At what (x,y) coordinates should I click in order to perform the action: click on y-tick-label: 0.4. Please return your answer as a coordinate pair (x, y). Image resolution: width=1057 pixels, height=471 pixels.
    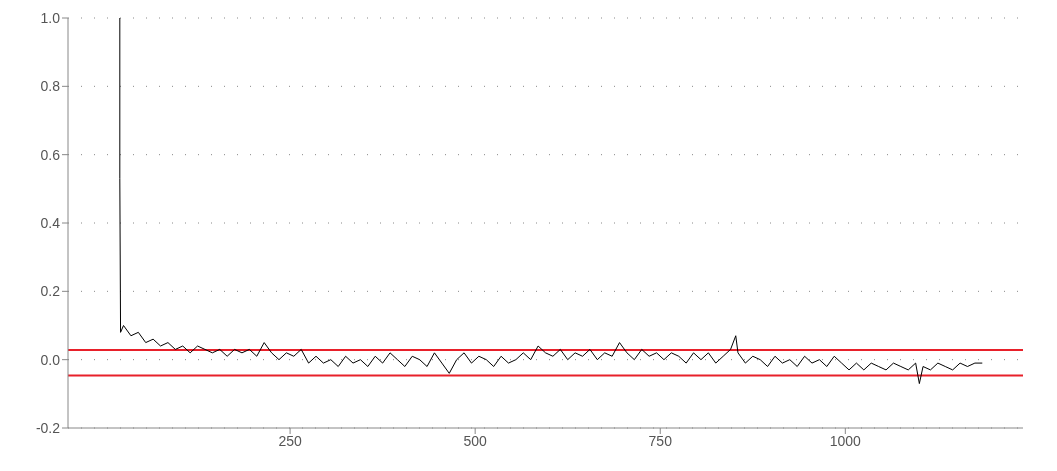
    Looking at the image, I should click on (50, 222).